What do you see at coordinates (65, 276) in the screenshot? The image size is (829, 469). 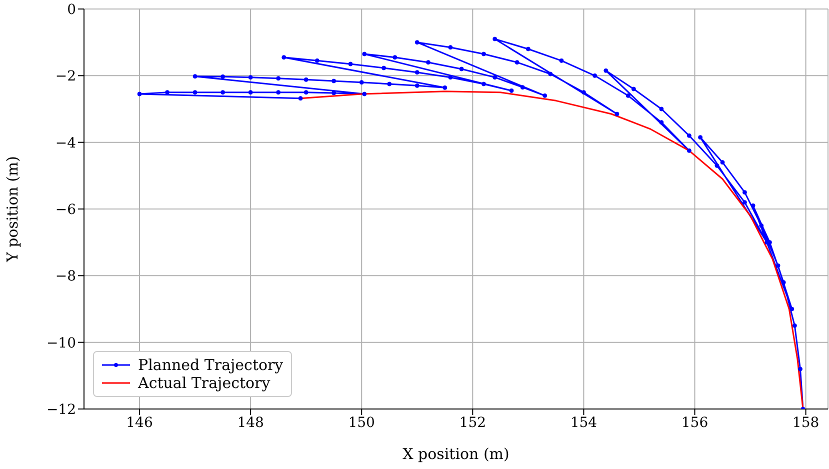 I see `y-tick-label: −8` at bounding box center [65, 276].